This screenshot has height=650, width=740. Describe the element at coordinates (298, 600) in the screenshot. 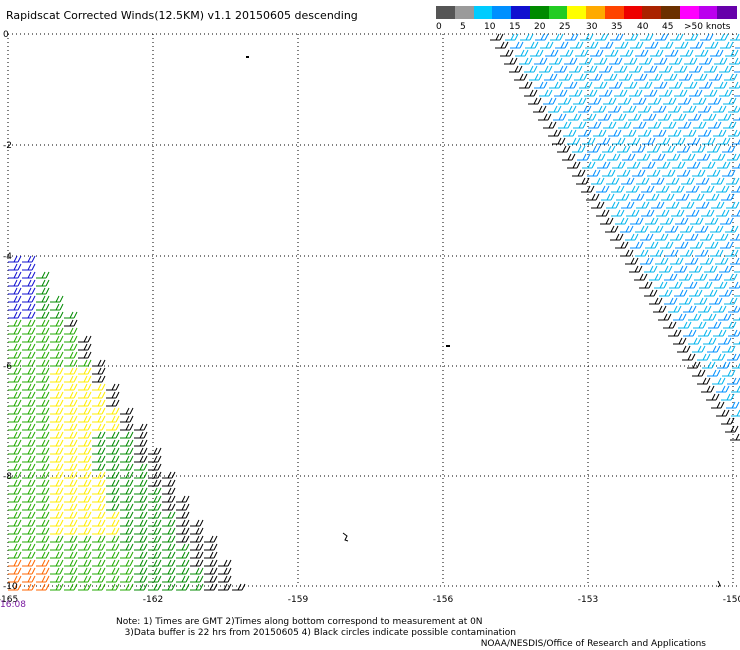

I see `x-tick-label: -159` at that location.